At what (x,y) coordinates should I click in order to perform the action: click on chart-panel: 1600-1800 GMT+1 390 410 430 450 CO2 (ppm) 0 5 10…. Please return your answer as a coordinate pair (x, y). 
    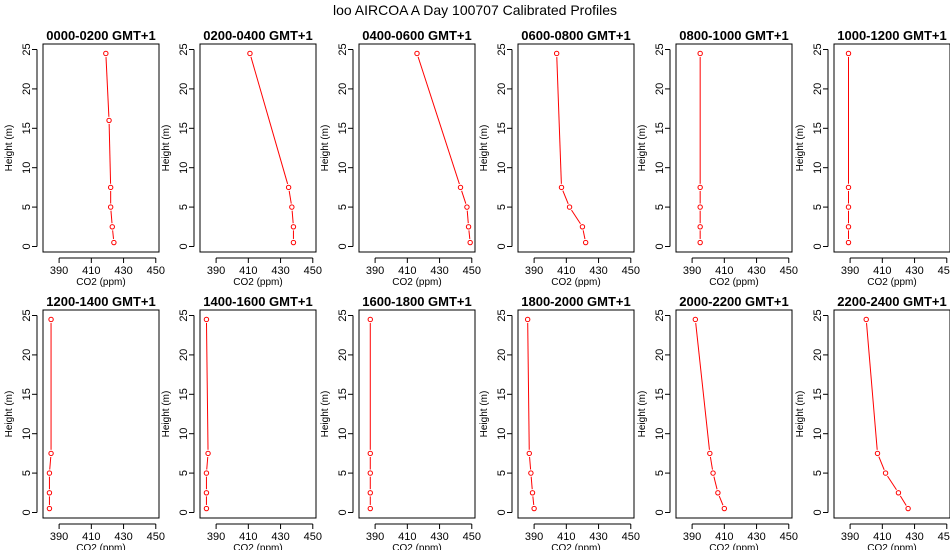
    Looking at the image, I should click on (400, 422).